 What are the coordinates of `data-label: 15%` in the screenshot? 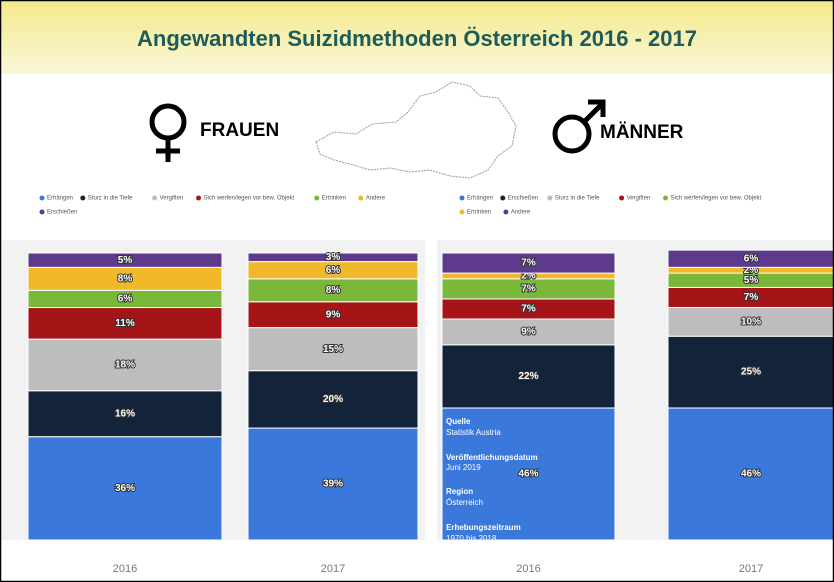 It's located at (333, 349).